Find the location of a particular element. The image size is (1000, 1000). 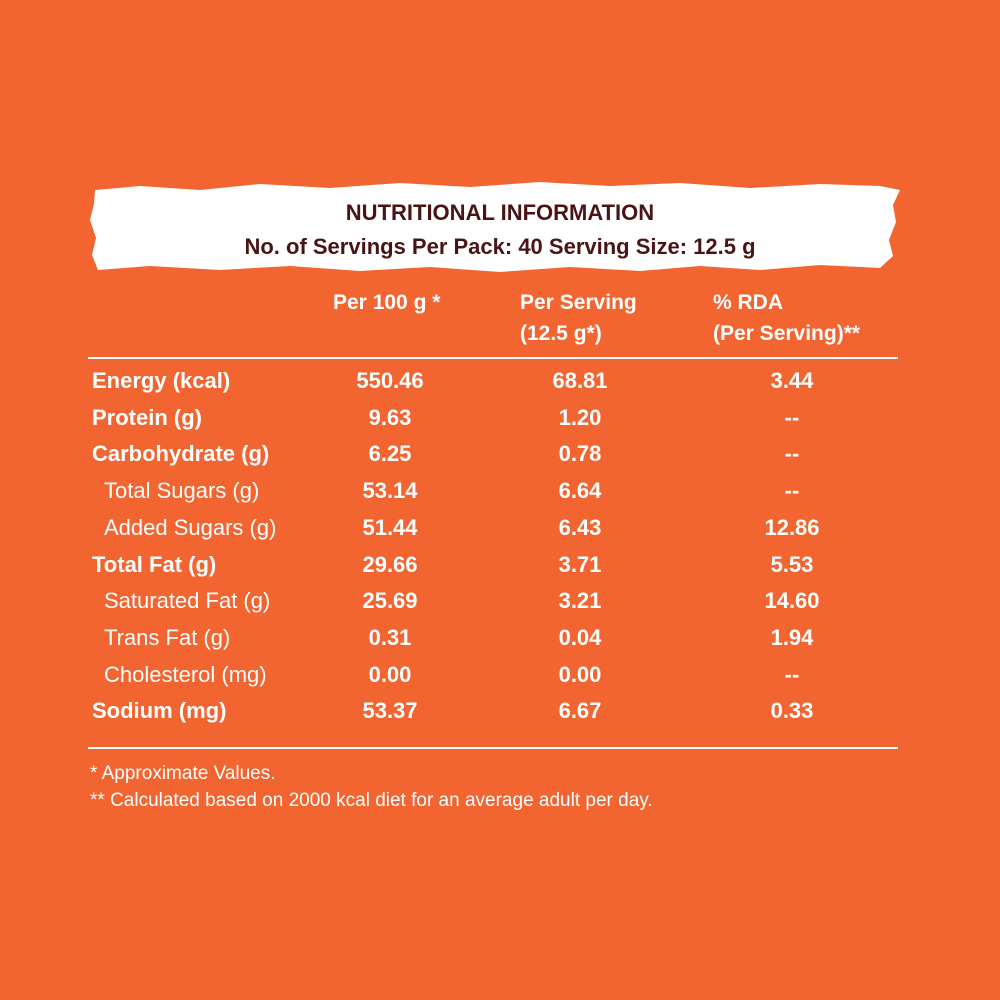

cell: 29.66 is located at coordinates (390, 564).